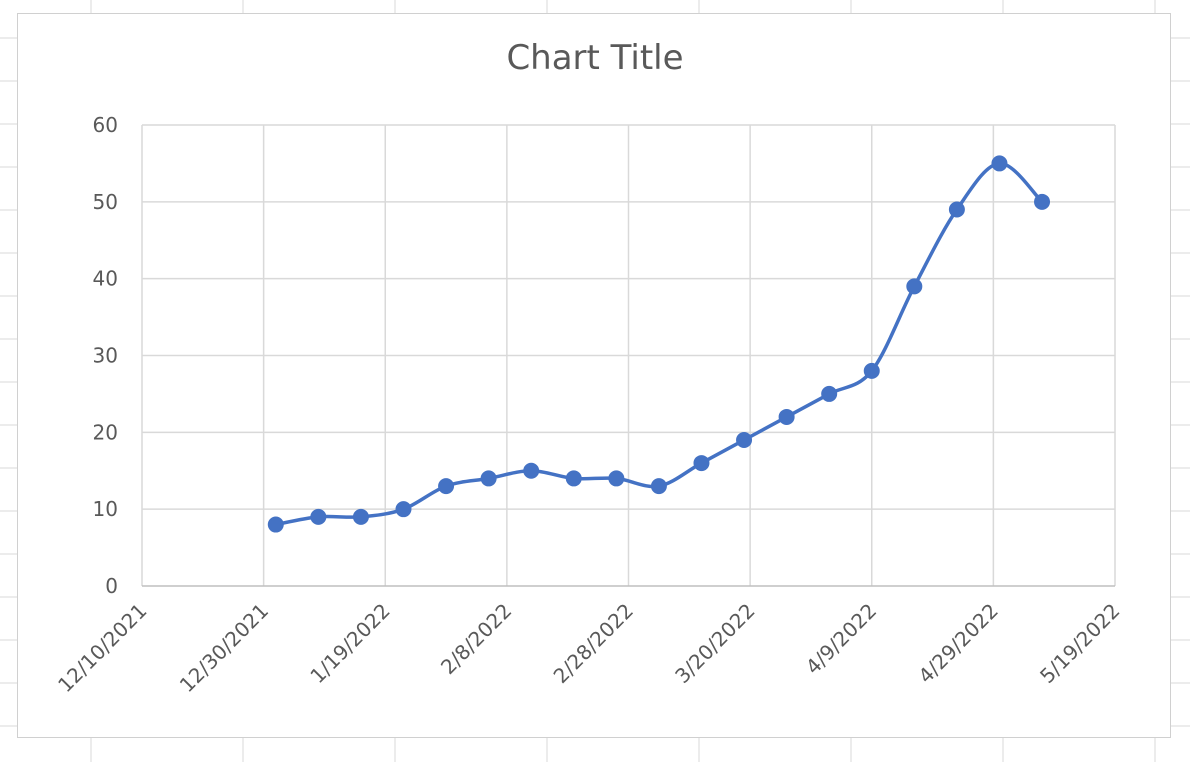 This screenshot has height=762, width=1190. I want to click on x-tick-label: 4/29/2022, so click(957, 643).